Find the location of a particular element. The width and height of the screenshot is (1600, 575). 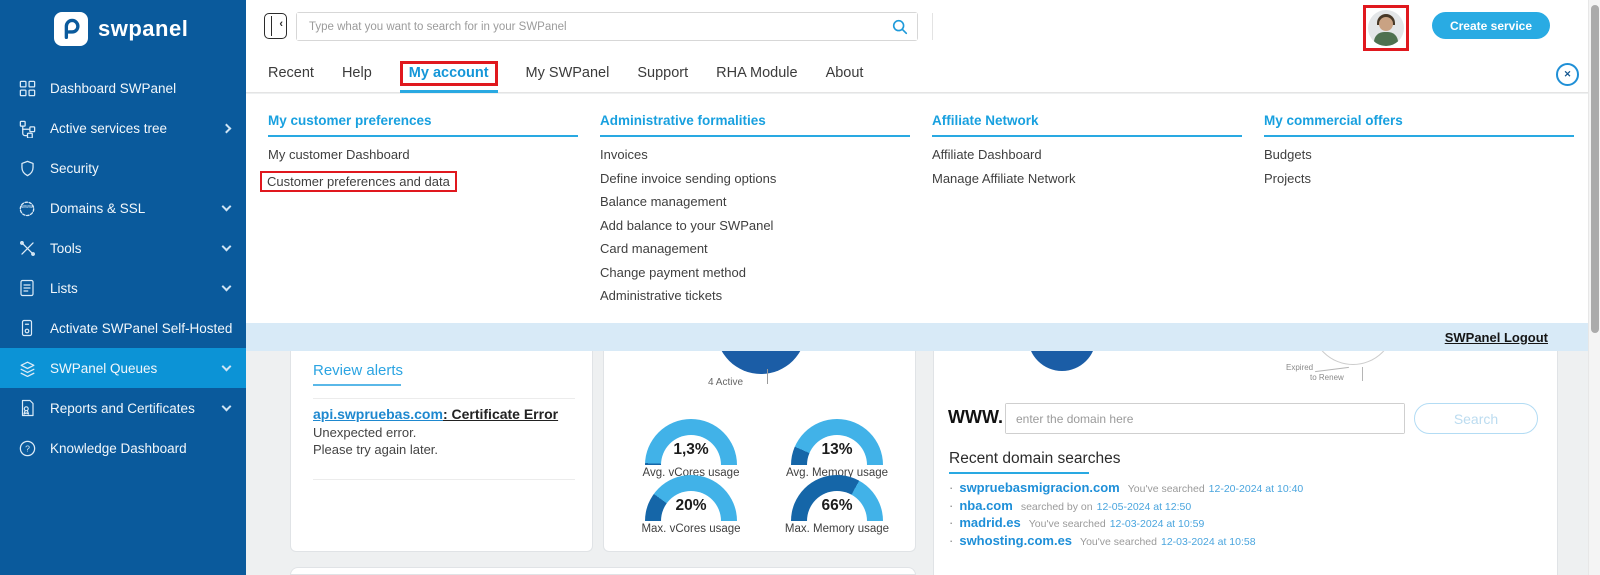

expired-label: Expired is located at coordinates (1300, 367).